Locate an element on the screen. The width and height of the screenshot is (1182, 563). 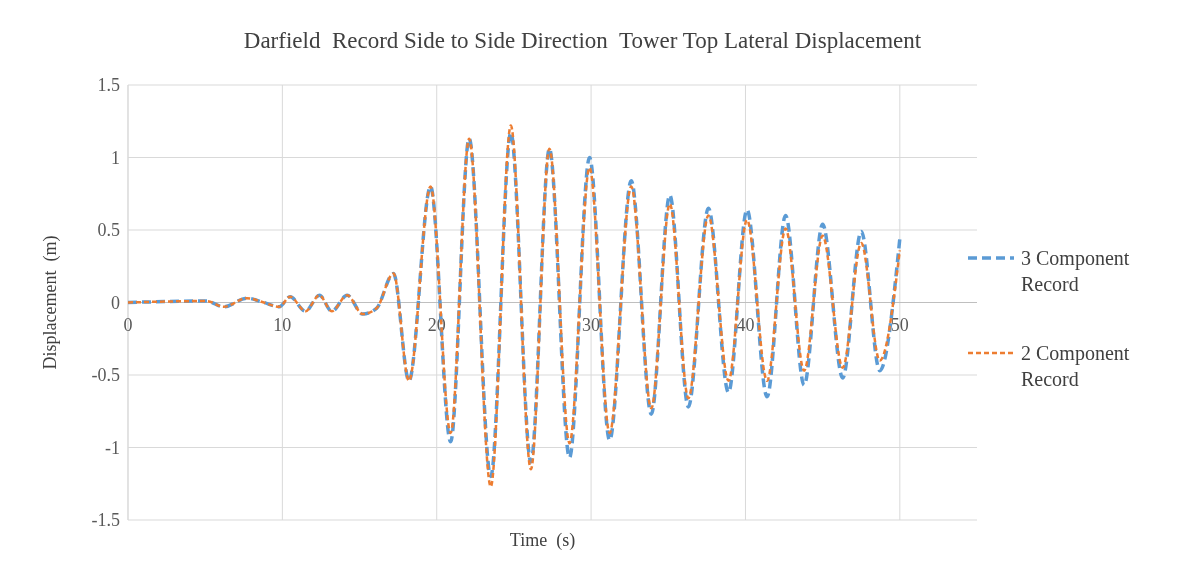
x-tick-label: 10 is located at coordinates (282, 324).